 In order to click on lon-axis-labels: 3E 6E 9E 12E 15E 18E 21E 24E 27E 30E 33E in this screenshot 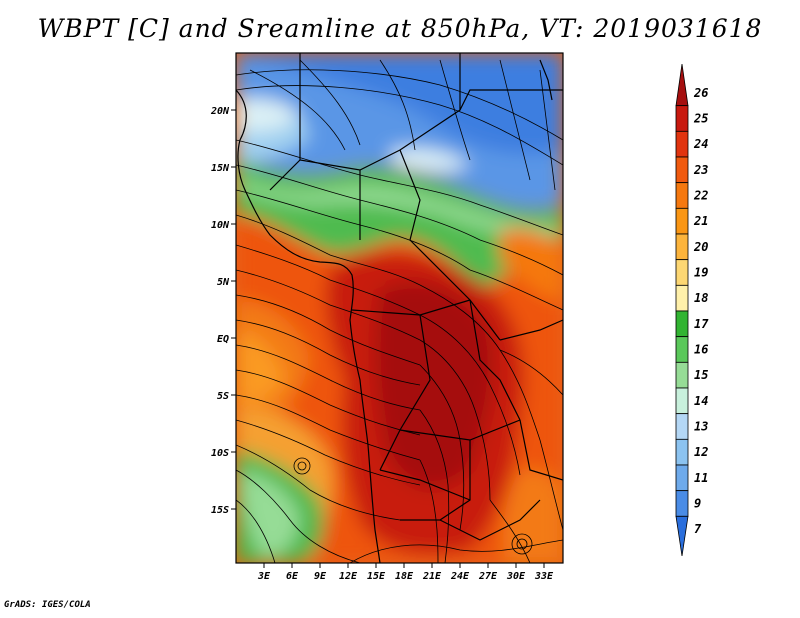, I will do `click(405, 576)`.